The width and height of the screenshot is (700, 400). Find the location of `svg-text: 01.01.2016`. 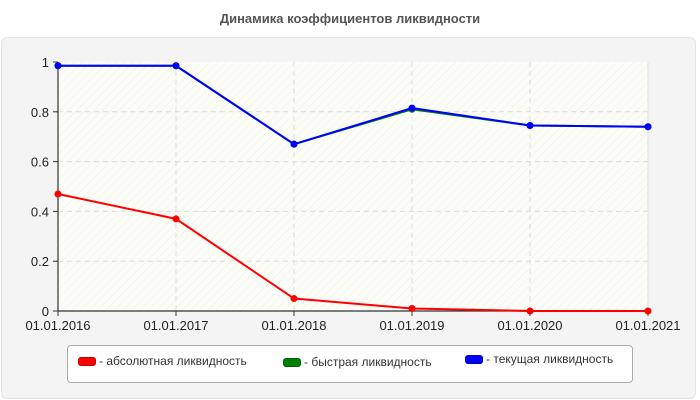

svg-text: 01.01.2016 is located at coordinates (57, 325).